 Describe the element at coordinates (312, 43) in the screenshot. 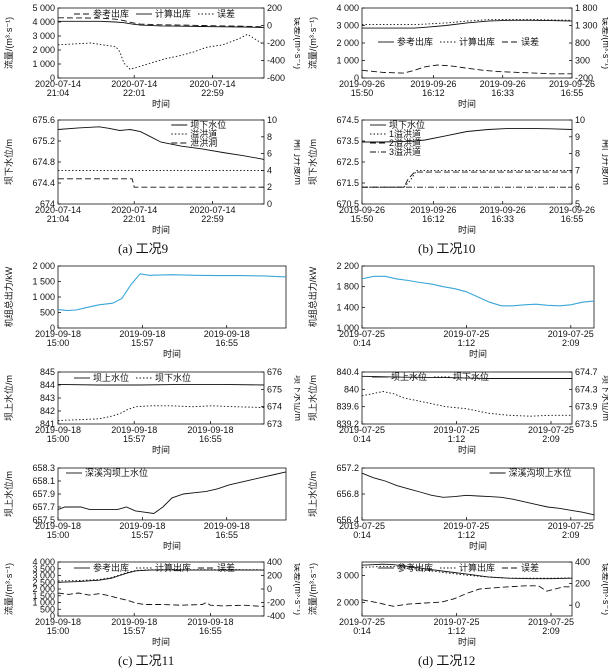

I see `y-axis-label: 流量/(m³·s⁻¹)` at that location.